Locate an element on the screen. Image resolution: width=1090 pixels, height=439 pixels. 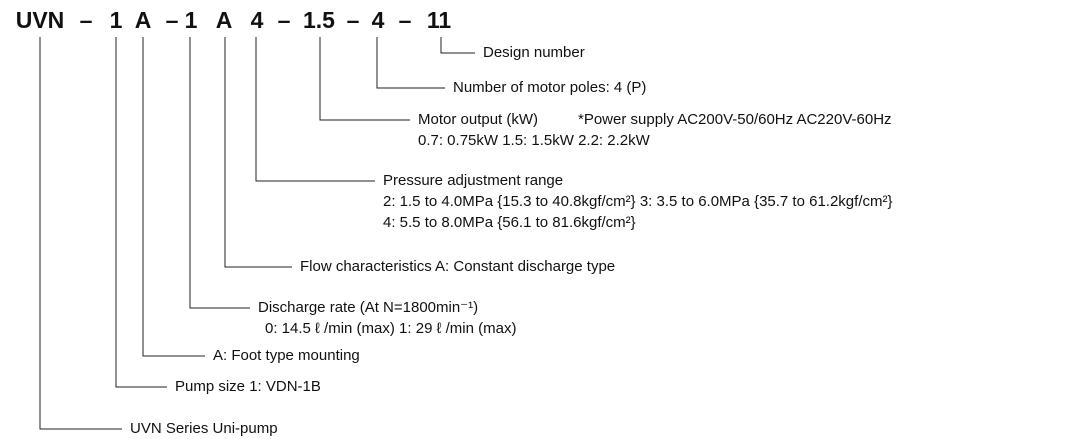
code-segment: 1.5 is located at coordinates (319, 20).